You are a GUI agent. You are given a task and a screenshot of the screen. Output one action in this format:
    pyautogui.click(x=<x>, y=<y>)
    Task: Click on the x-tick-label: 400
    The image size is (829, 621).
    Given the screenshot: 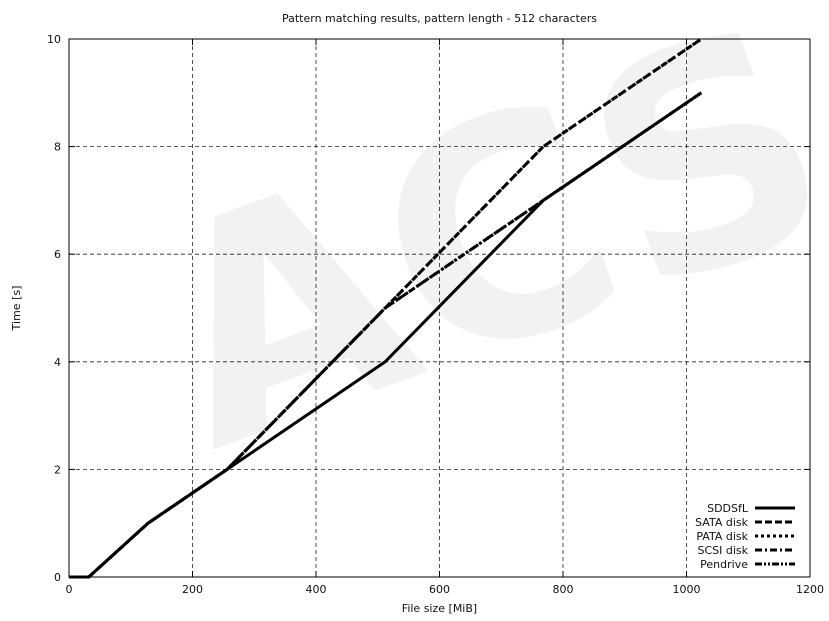 What is the action you would take?
    pyautogui.click(x=316, y=589)
    